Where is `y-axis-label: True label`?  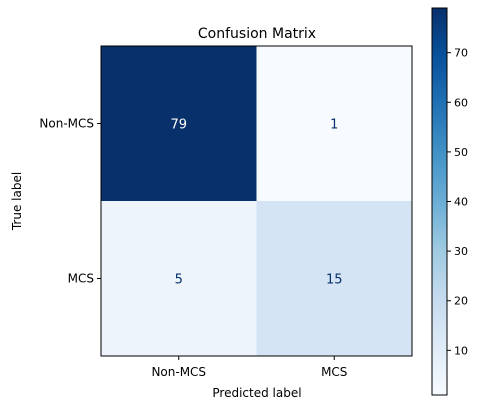
y-axis-label: True label is located at coordinates (17, 201).